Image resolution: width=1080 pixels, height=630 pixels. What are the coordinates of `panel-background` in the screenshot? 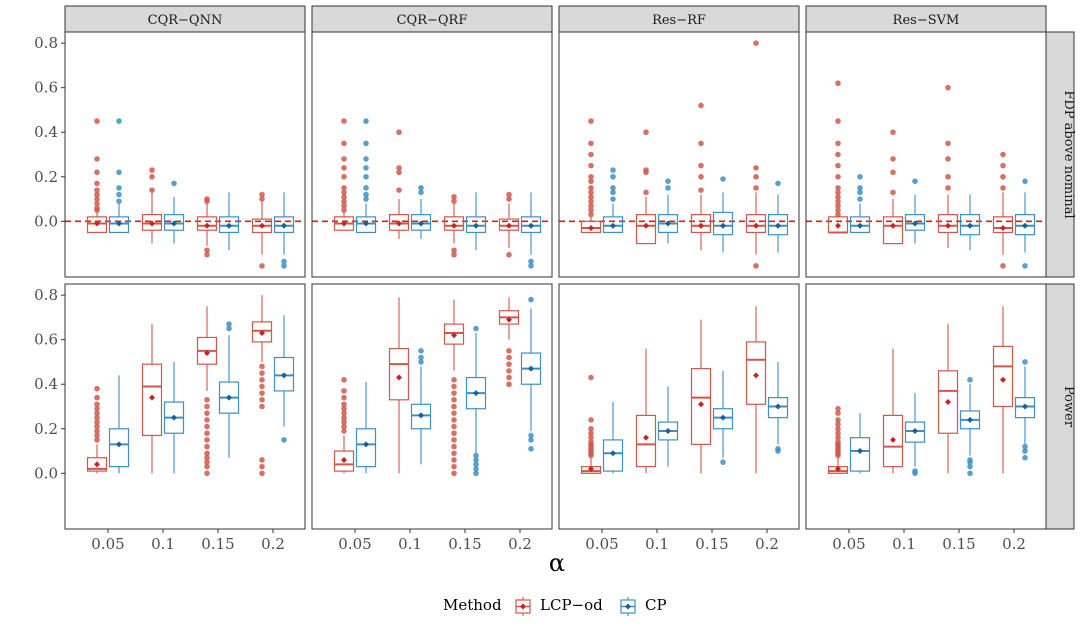 It's located at (432, 406).